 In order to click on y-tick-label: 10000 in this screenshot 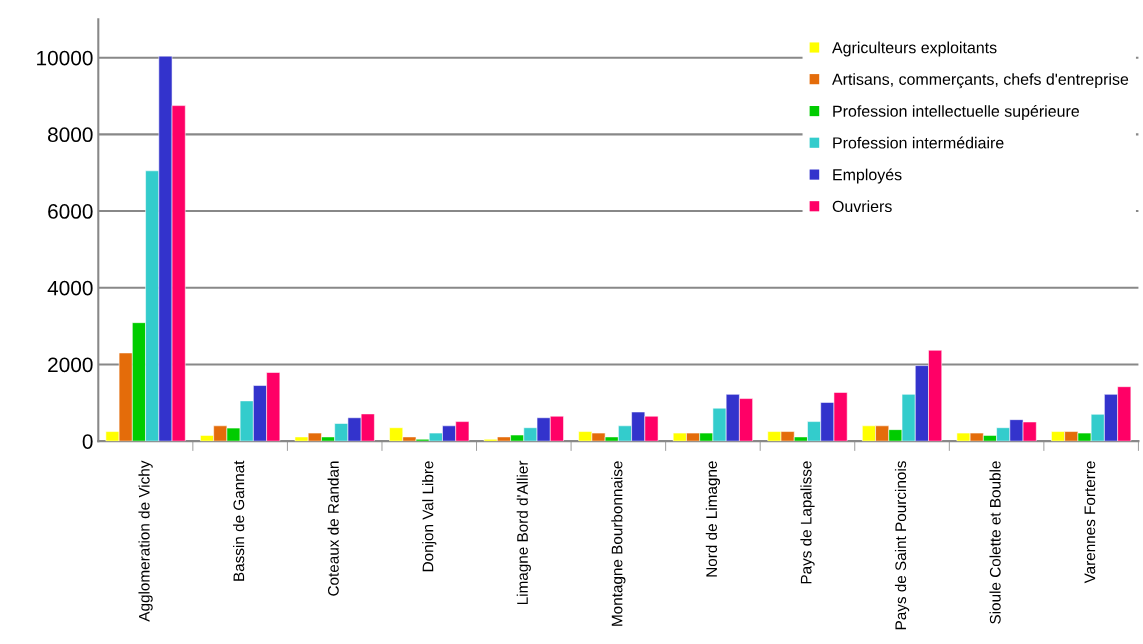, I will do `click(65, 58)`.